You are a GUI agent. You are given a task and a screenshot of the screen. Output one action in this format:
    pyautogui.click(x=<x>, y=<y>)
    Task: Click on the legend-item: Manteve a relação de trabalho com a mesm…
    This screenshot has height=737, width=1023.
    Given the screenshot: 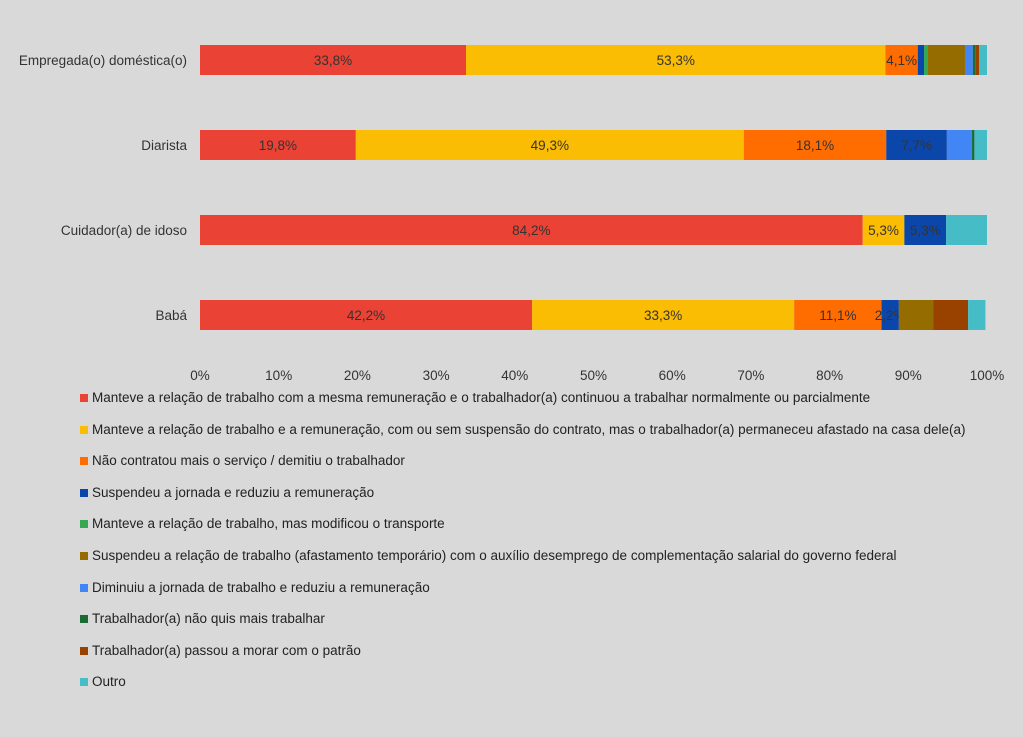 What is the action you would take?
    pyautogui.click(x=530, y=404)
    